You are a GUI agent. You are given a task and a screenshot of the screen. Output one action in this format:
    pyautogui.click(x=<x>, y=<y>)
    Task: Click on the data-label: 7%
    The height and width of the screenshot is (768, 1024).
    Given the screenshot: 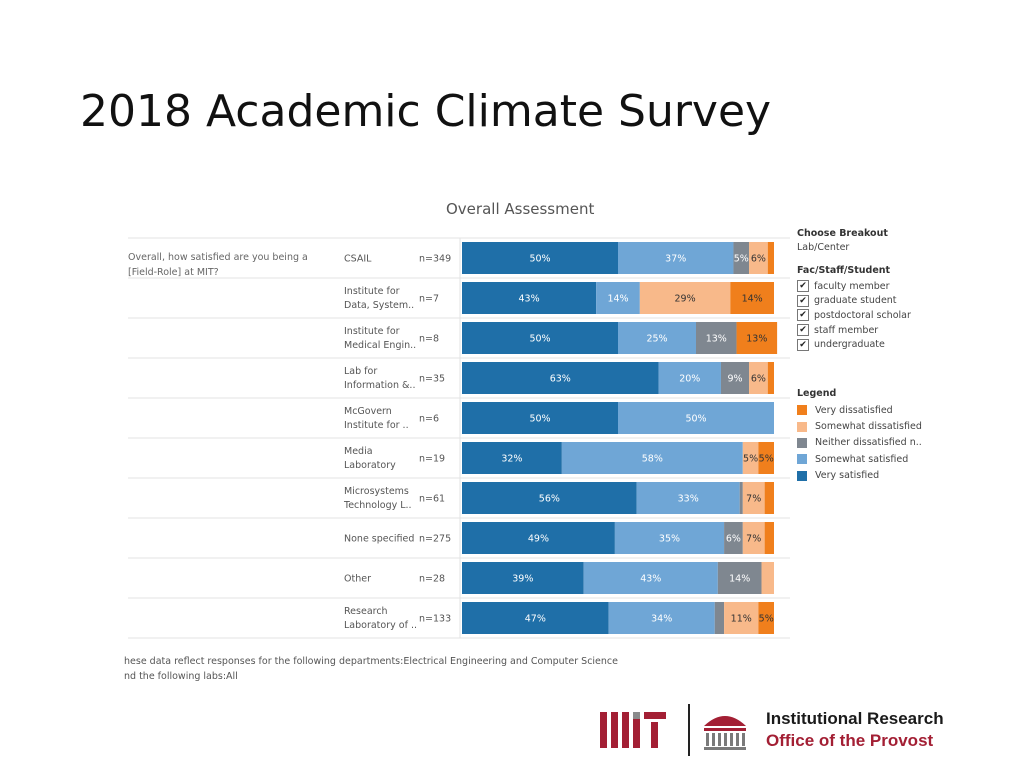 What is the action you would take?
    pyautogui.click(x=753, y=499)
    